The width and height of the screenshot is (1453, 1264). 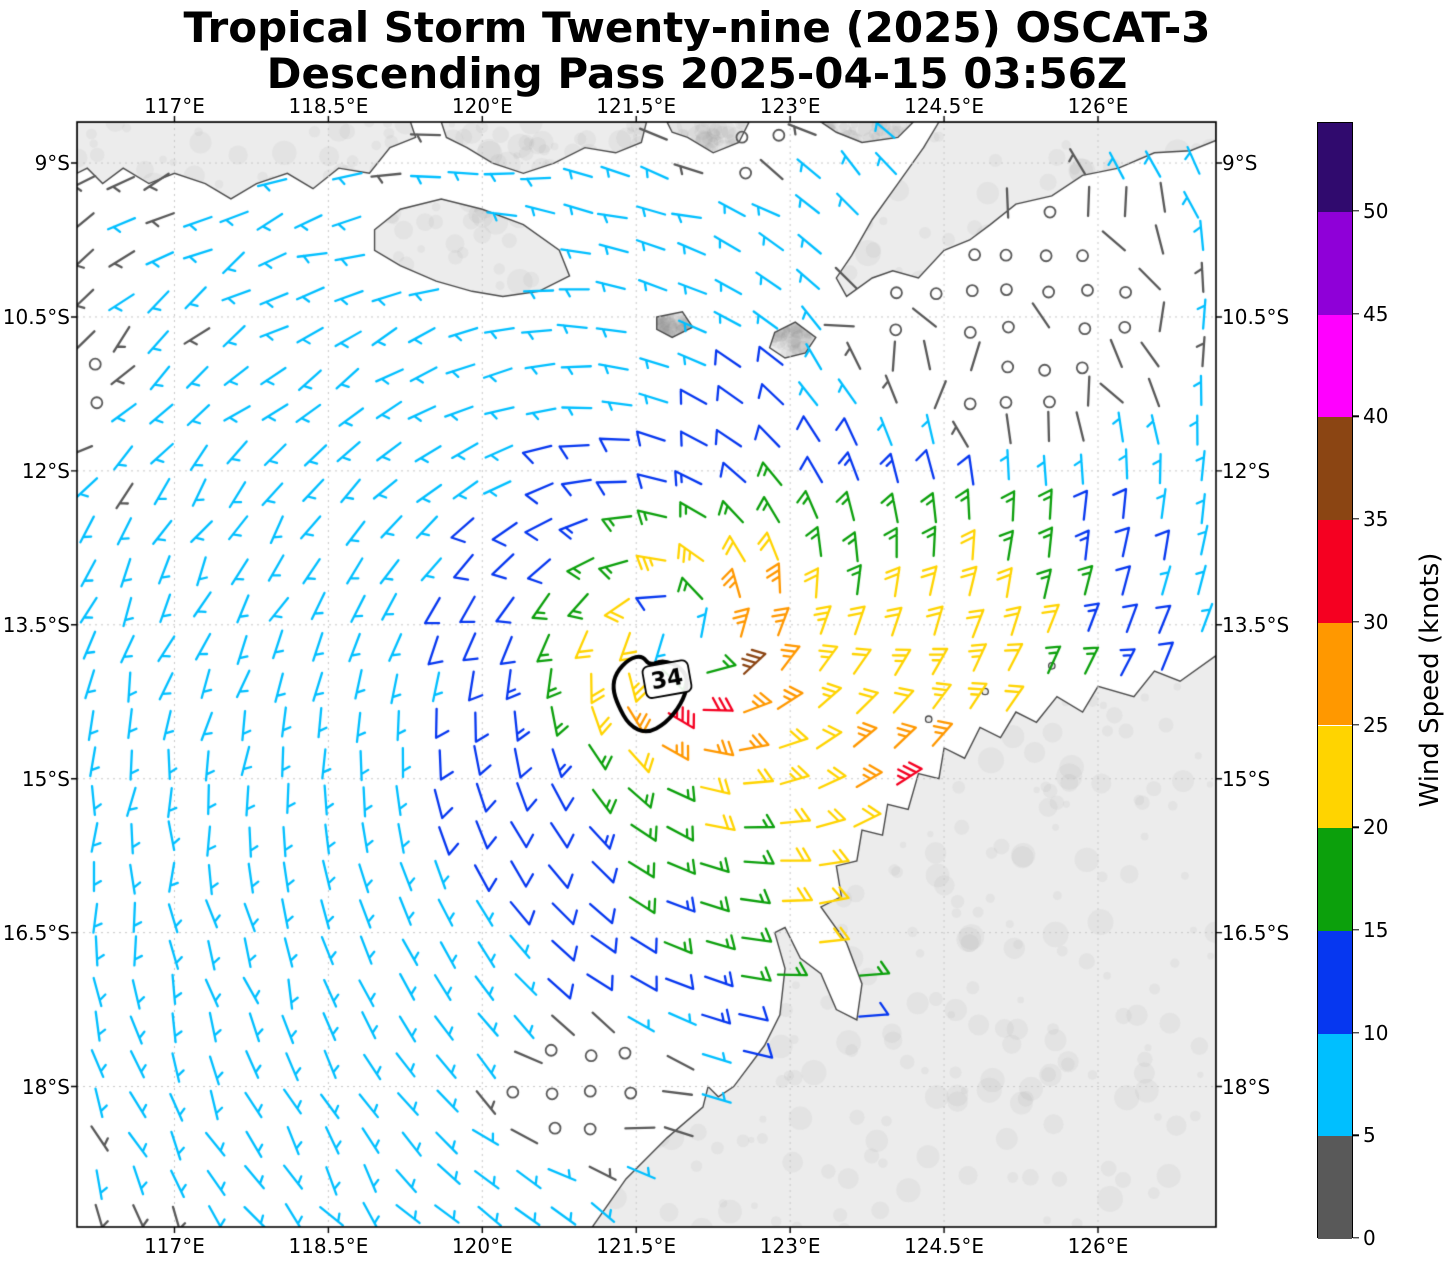 What do you see at coordinates (1376, 929) in the screenshot?
I see `colorbar-tick-label: 15` at bounding box center [1376, 929].